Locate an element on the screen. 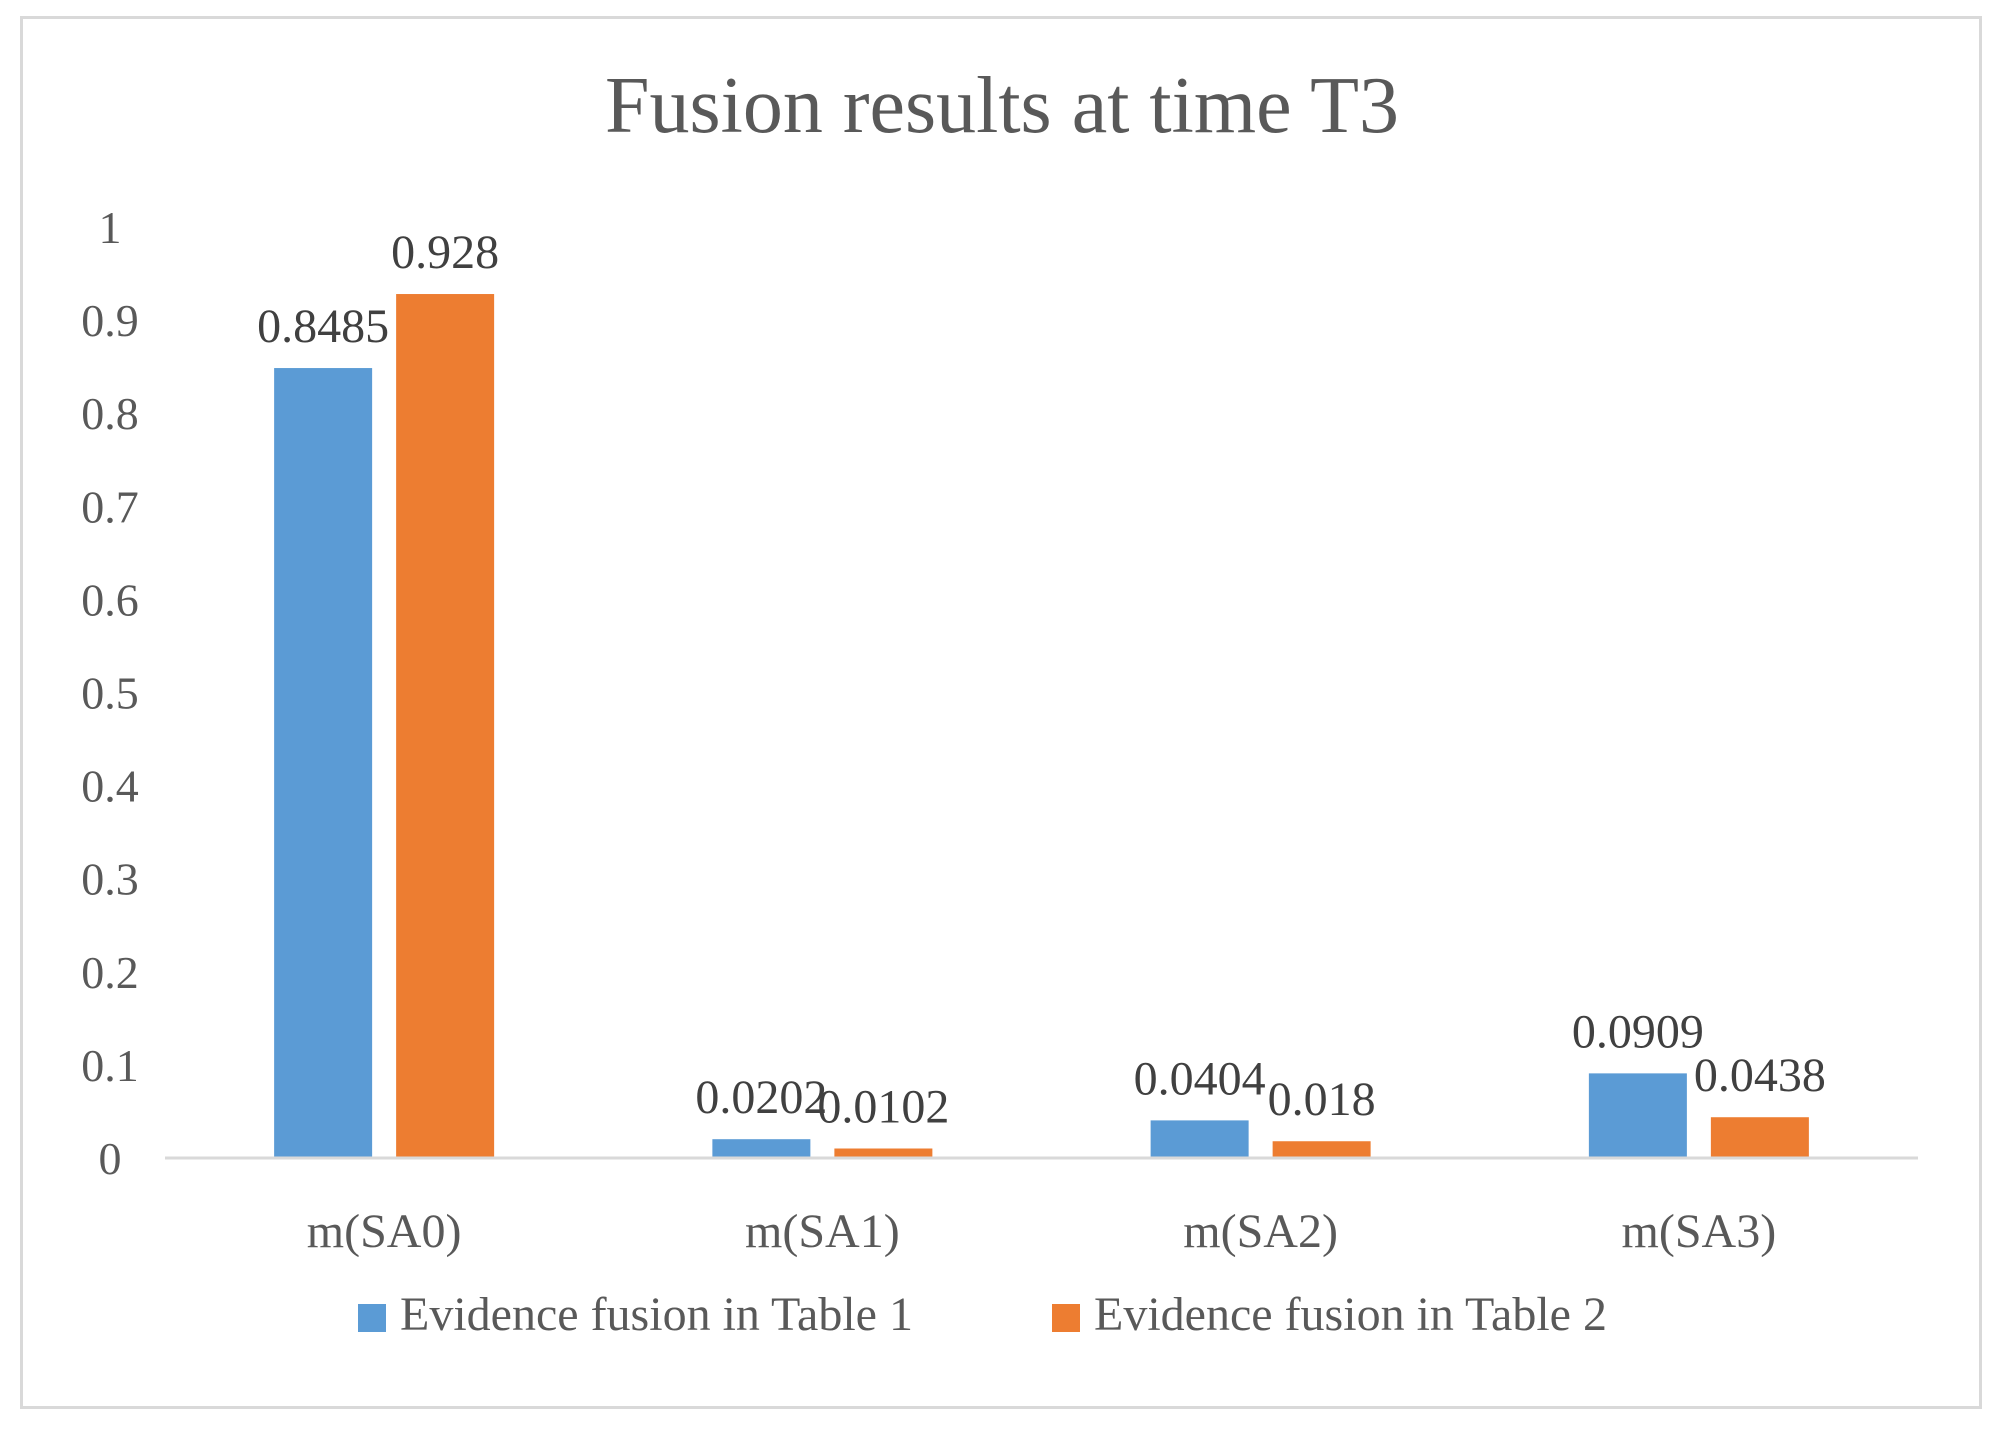 This screenshot has height=1433, width=2004. y-tick-label: 0 is located at coordinates (110, 1158).